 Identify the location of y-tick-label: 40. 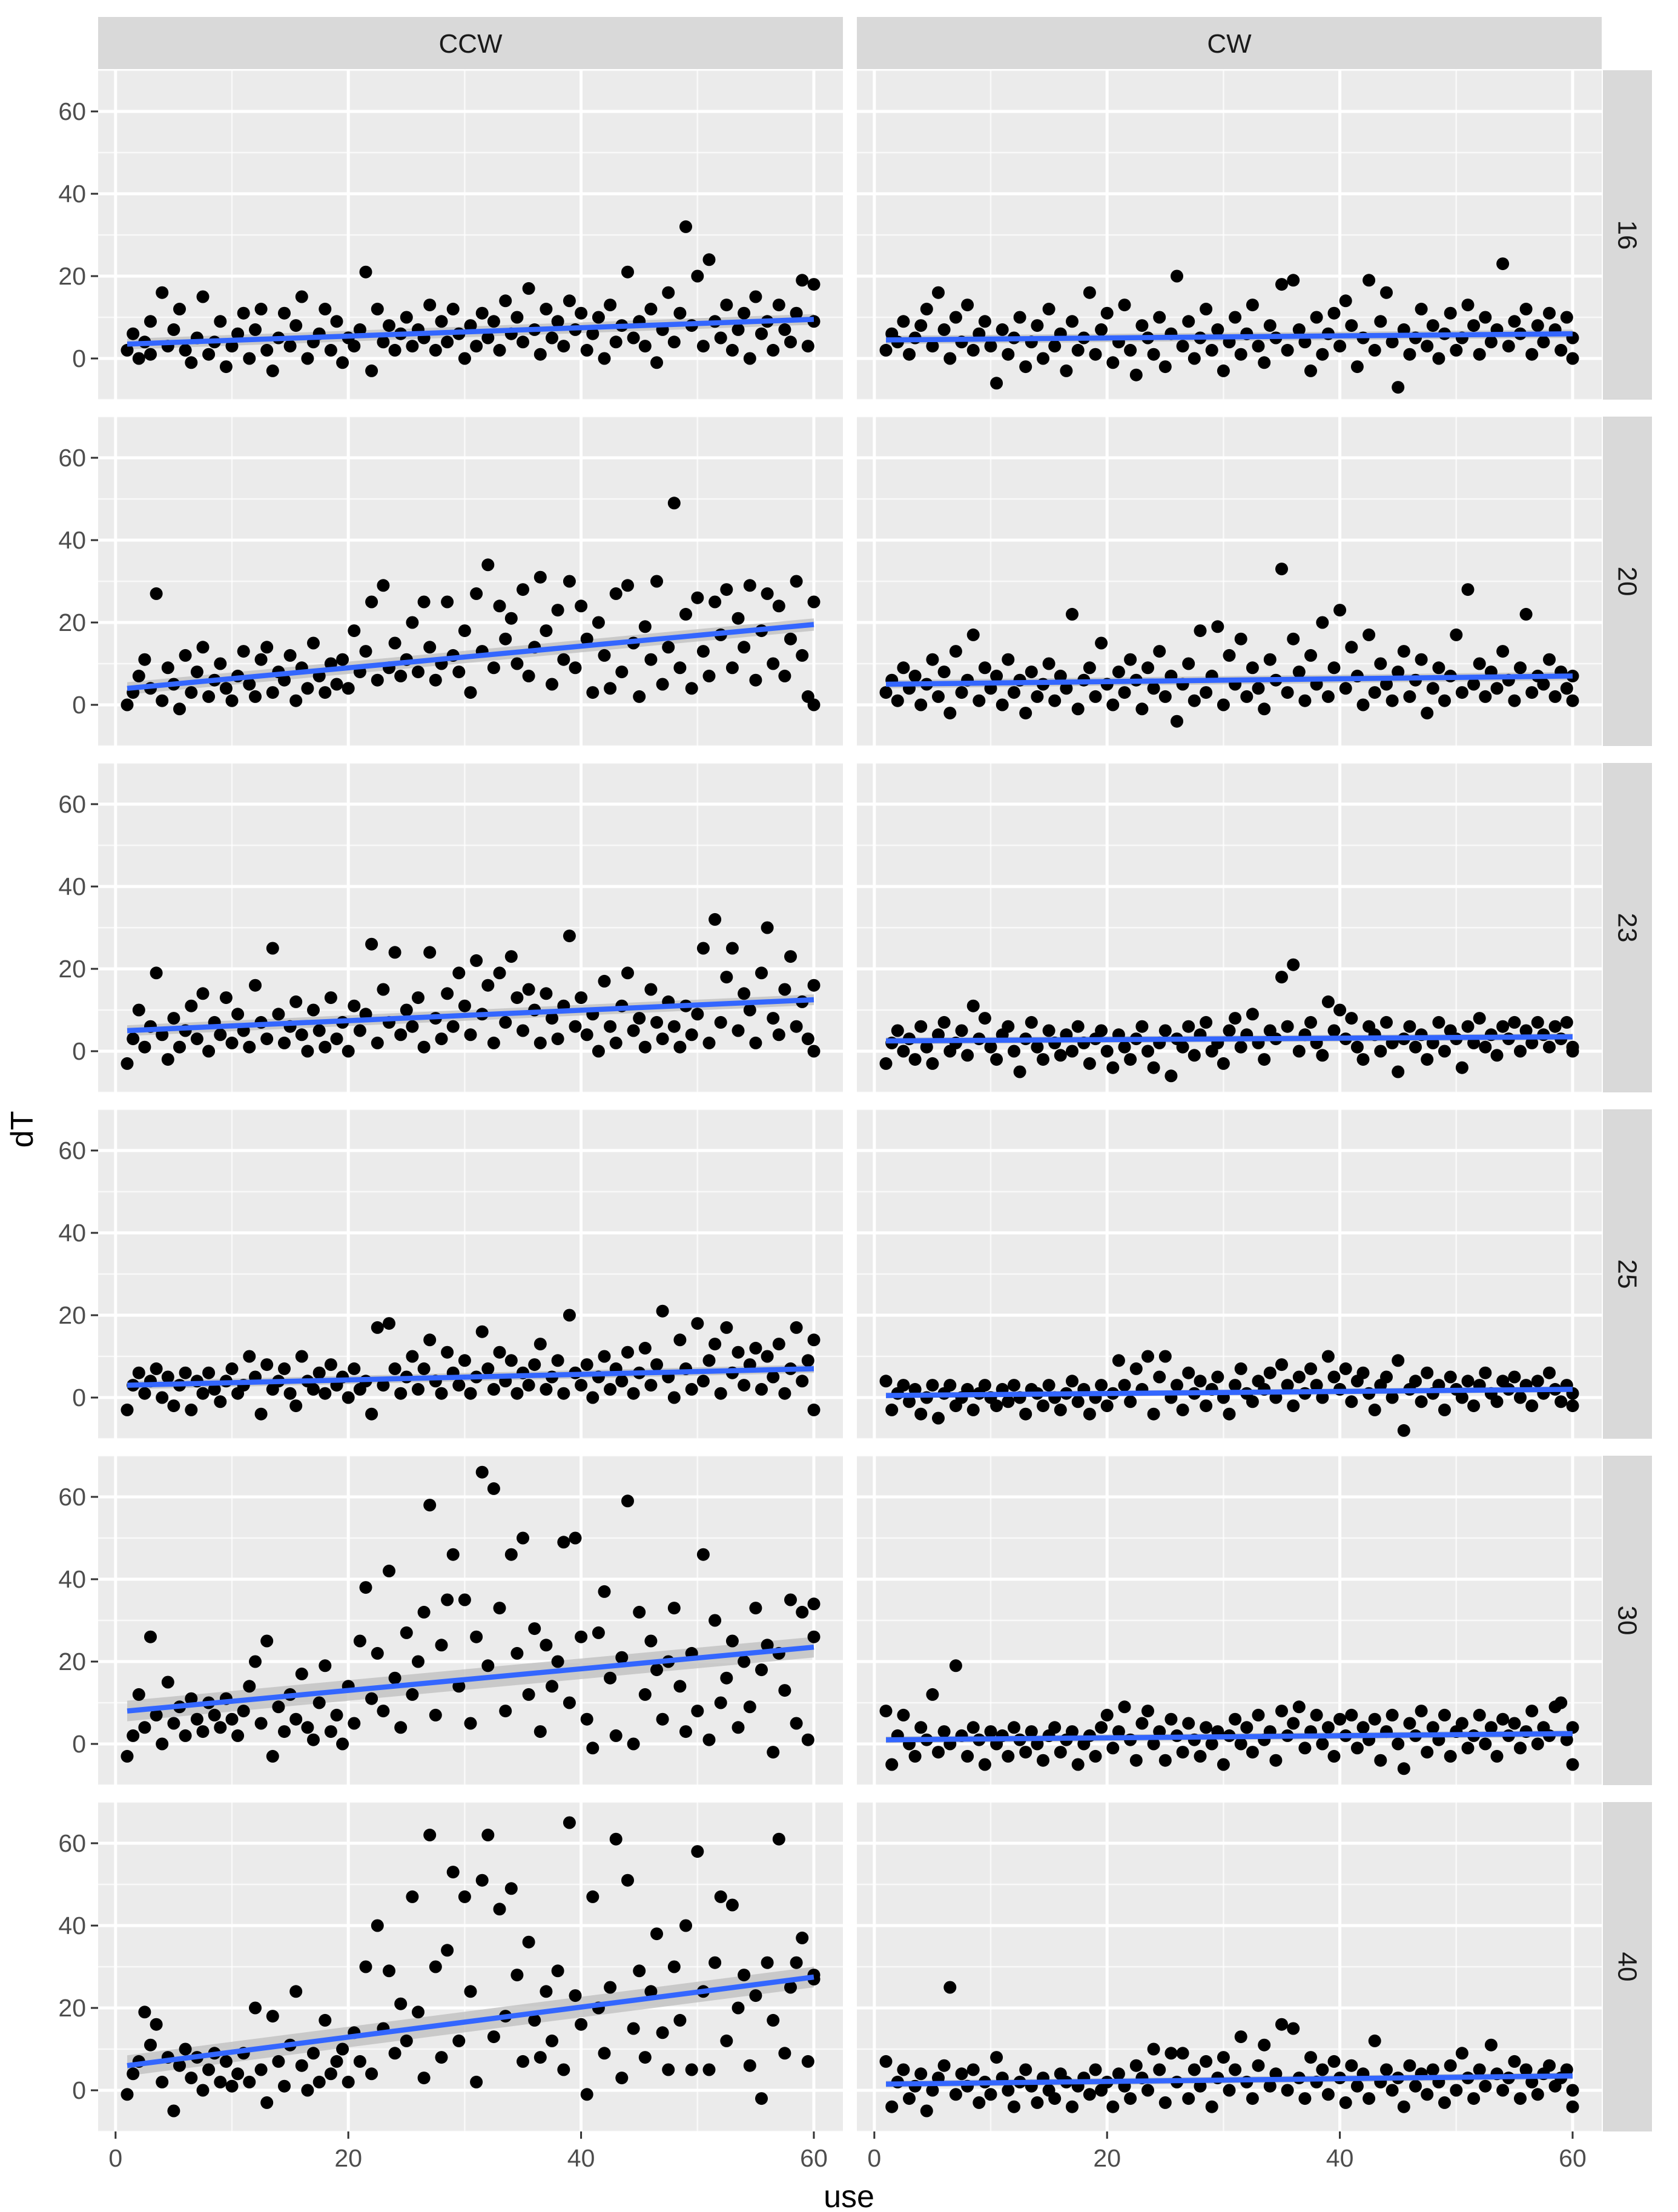
(72, 886).